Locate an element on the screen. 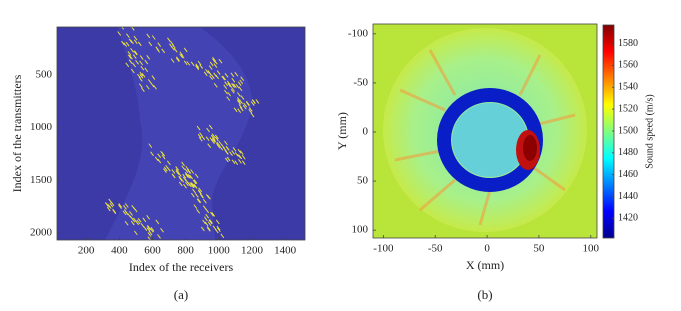 The height and width of the screenshot is (311, 681). y-tick-label: 1500 is located at coordinates (41, 180).